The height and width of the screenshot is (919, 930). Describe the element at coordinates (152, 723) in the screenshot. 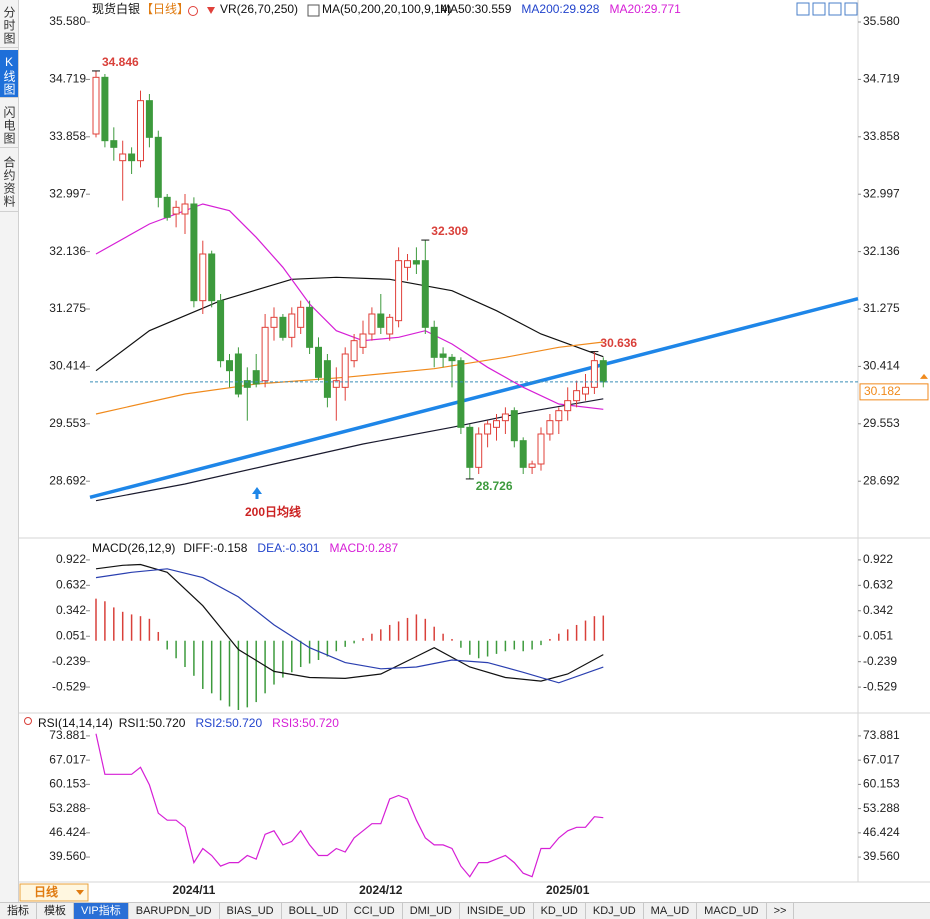

I see `legend-entry: RSI1:50.720` at that location.